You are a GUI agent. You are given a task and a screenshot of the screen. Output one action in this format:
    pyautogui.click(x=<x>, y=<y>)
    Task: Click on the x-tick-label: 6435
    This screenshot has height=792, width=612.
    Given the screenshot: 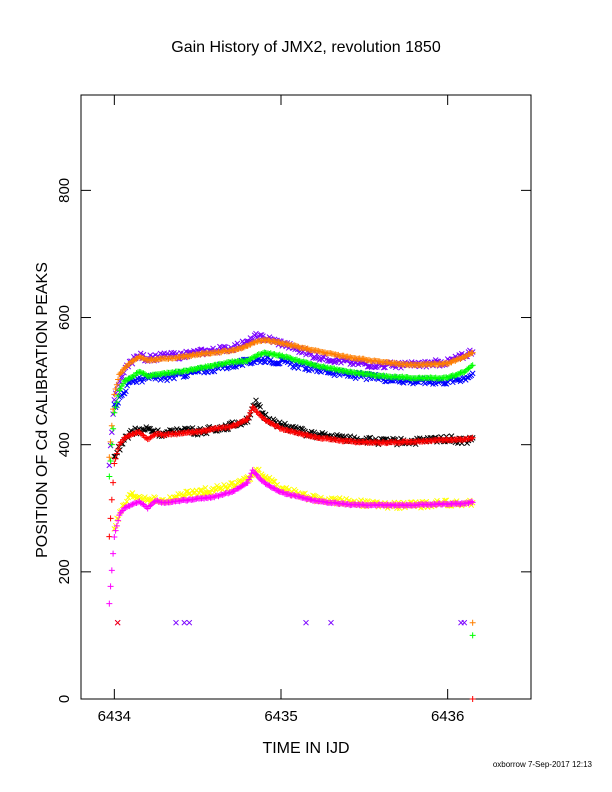 What is the action you would take?
    pyautogui.click(x=280, y=716)
    